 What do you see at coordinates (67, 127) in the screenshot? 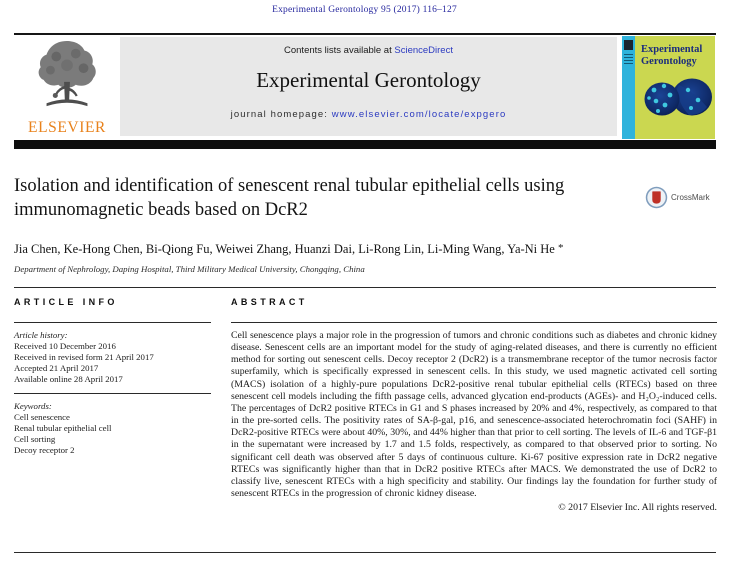
I see `elsevier-wordmark: ELSEVIER` at bounding box center [67, 127].